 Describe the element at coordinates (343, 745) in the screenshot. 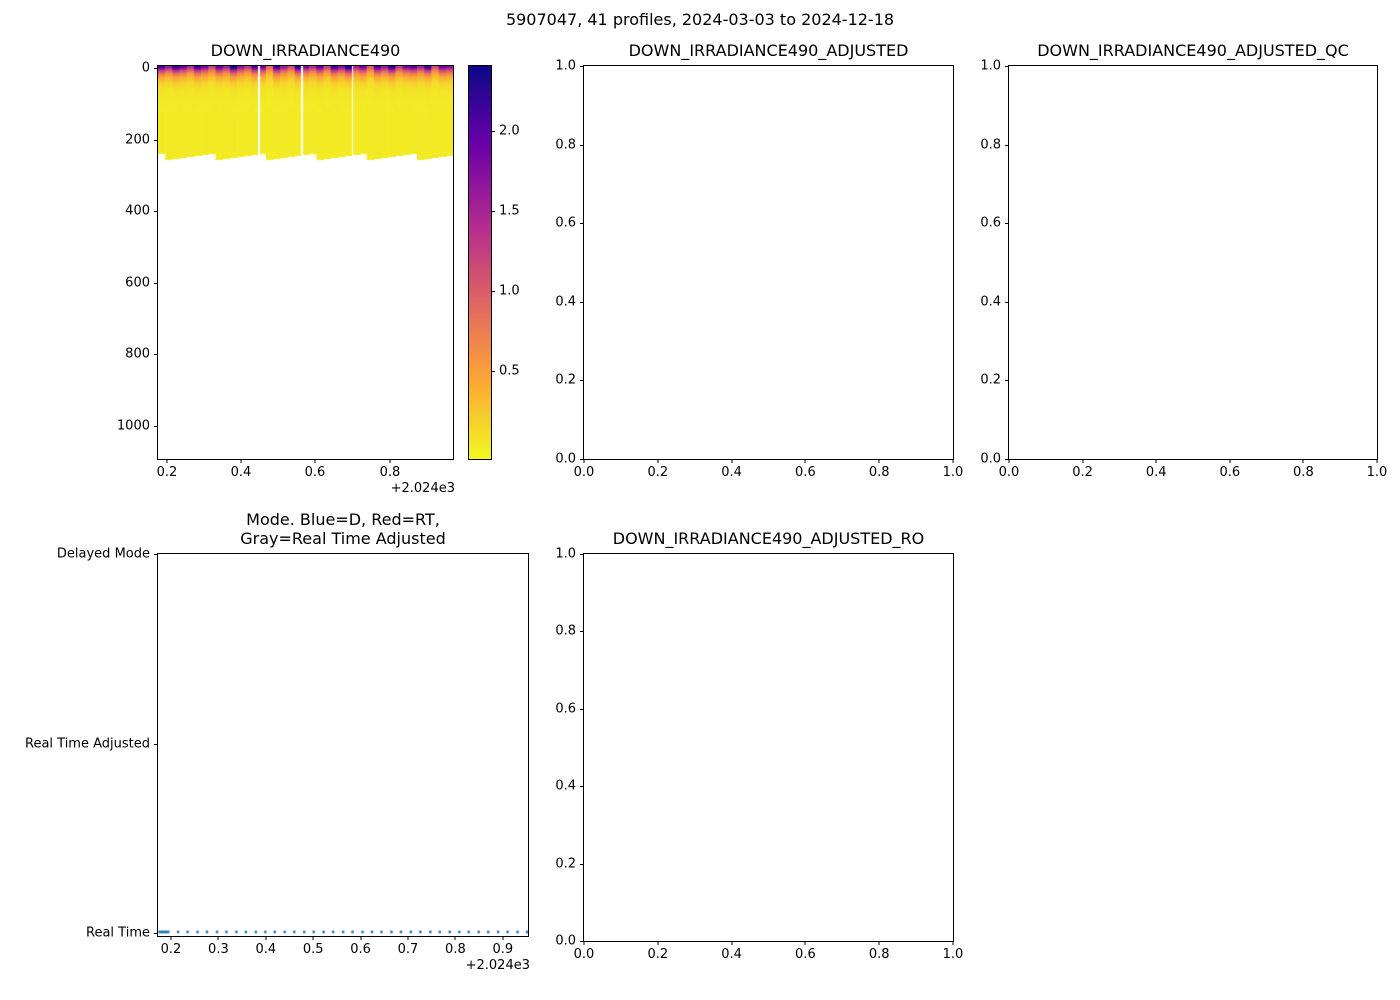

I see `mode-scatter` at that location.